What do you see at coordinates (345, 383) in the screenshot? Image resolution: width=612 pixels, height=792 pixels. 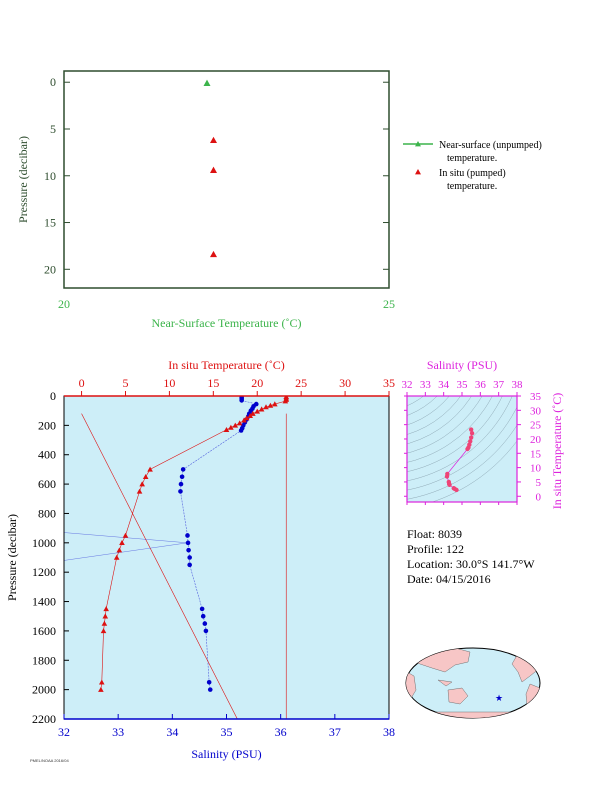 I see `top-tick-label: 30` at bounding box center [345, 383].